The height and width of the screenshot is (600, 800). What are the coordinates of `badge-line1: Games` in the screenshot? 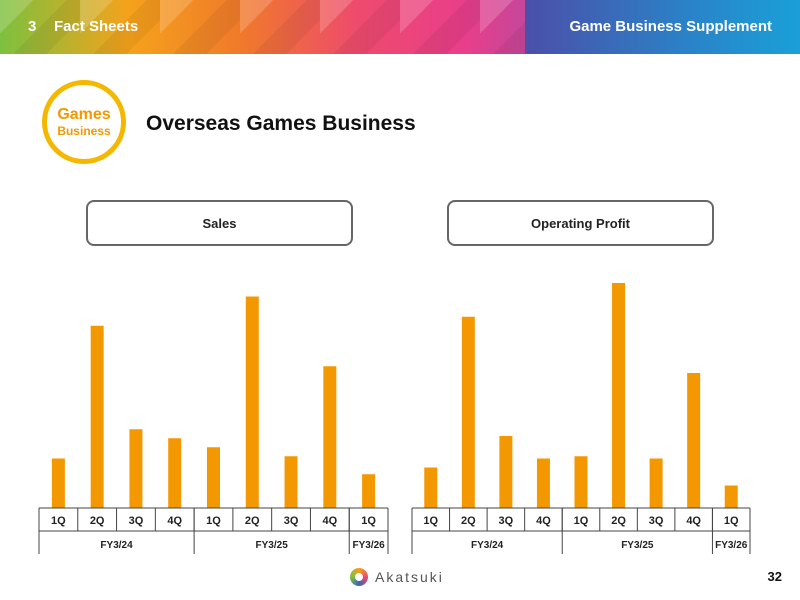 It's located at (84, 114).